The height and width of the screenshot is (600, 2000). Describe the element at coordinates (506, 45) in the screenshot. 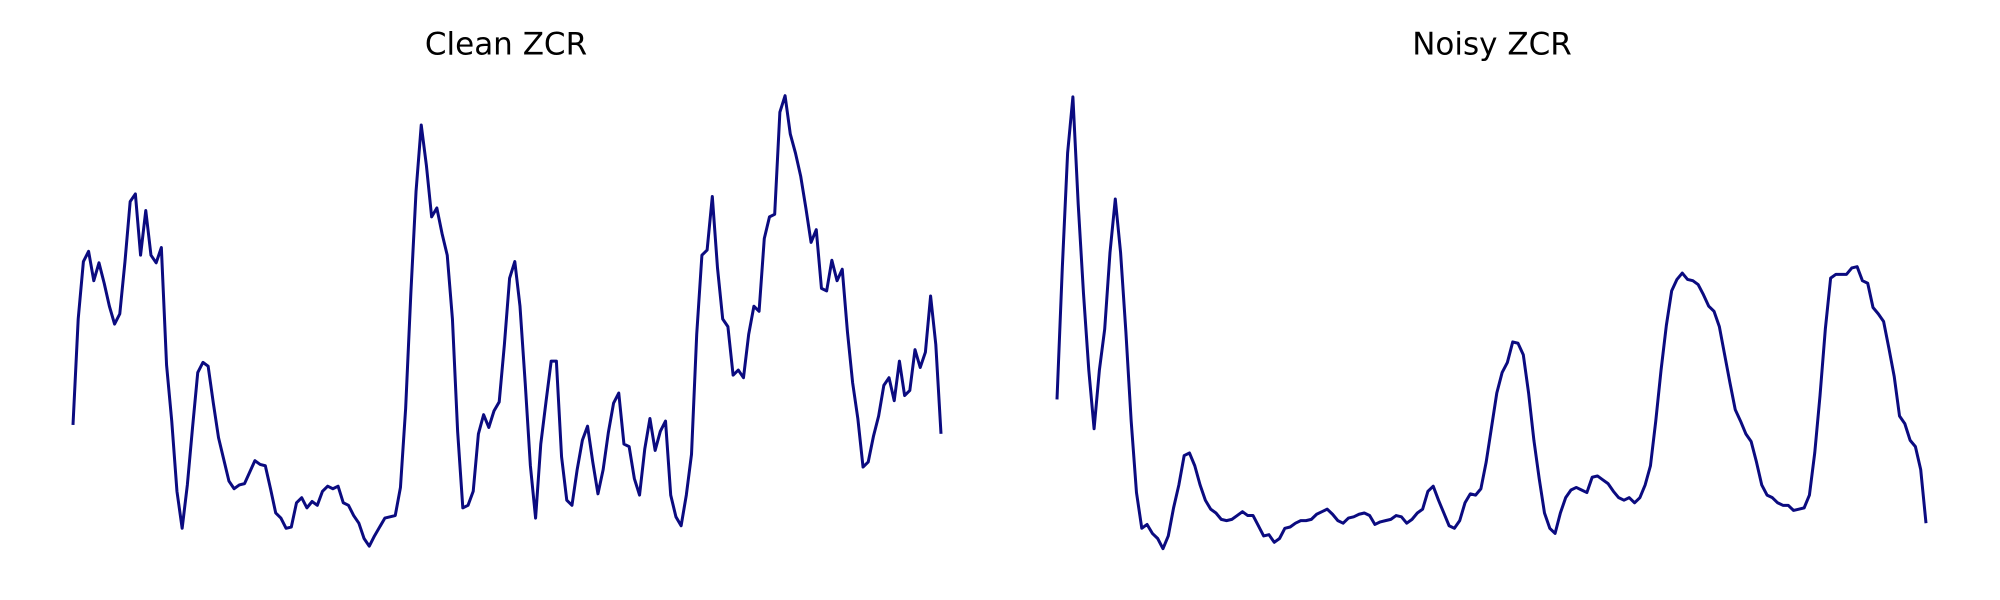

I see `chart-title: Clean ZCR` at that location.